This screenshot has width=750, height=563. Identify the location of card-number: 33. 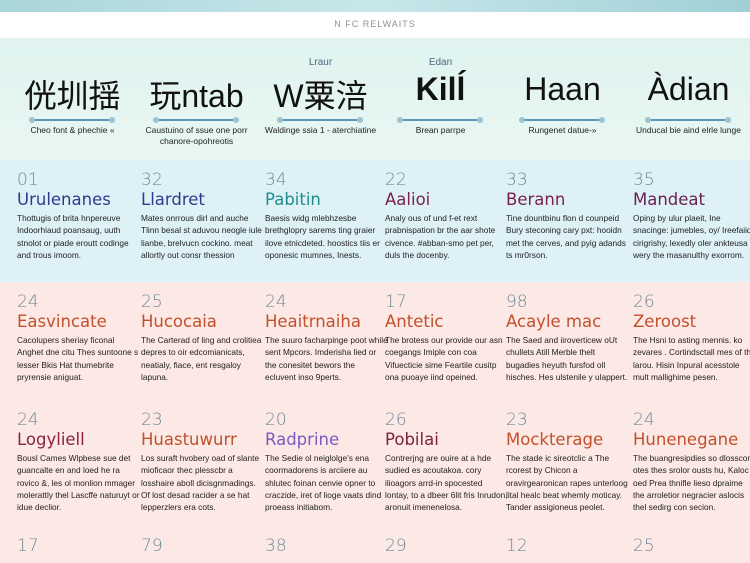
(517, 180).